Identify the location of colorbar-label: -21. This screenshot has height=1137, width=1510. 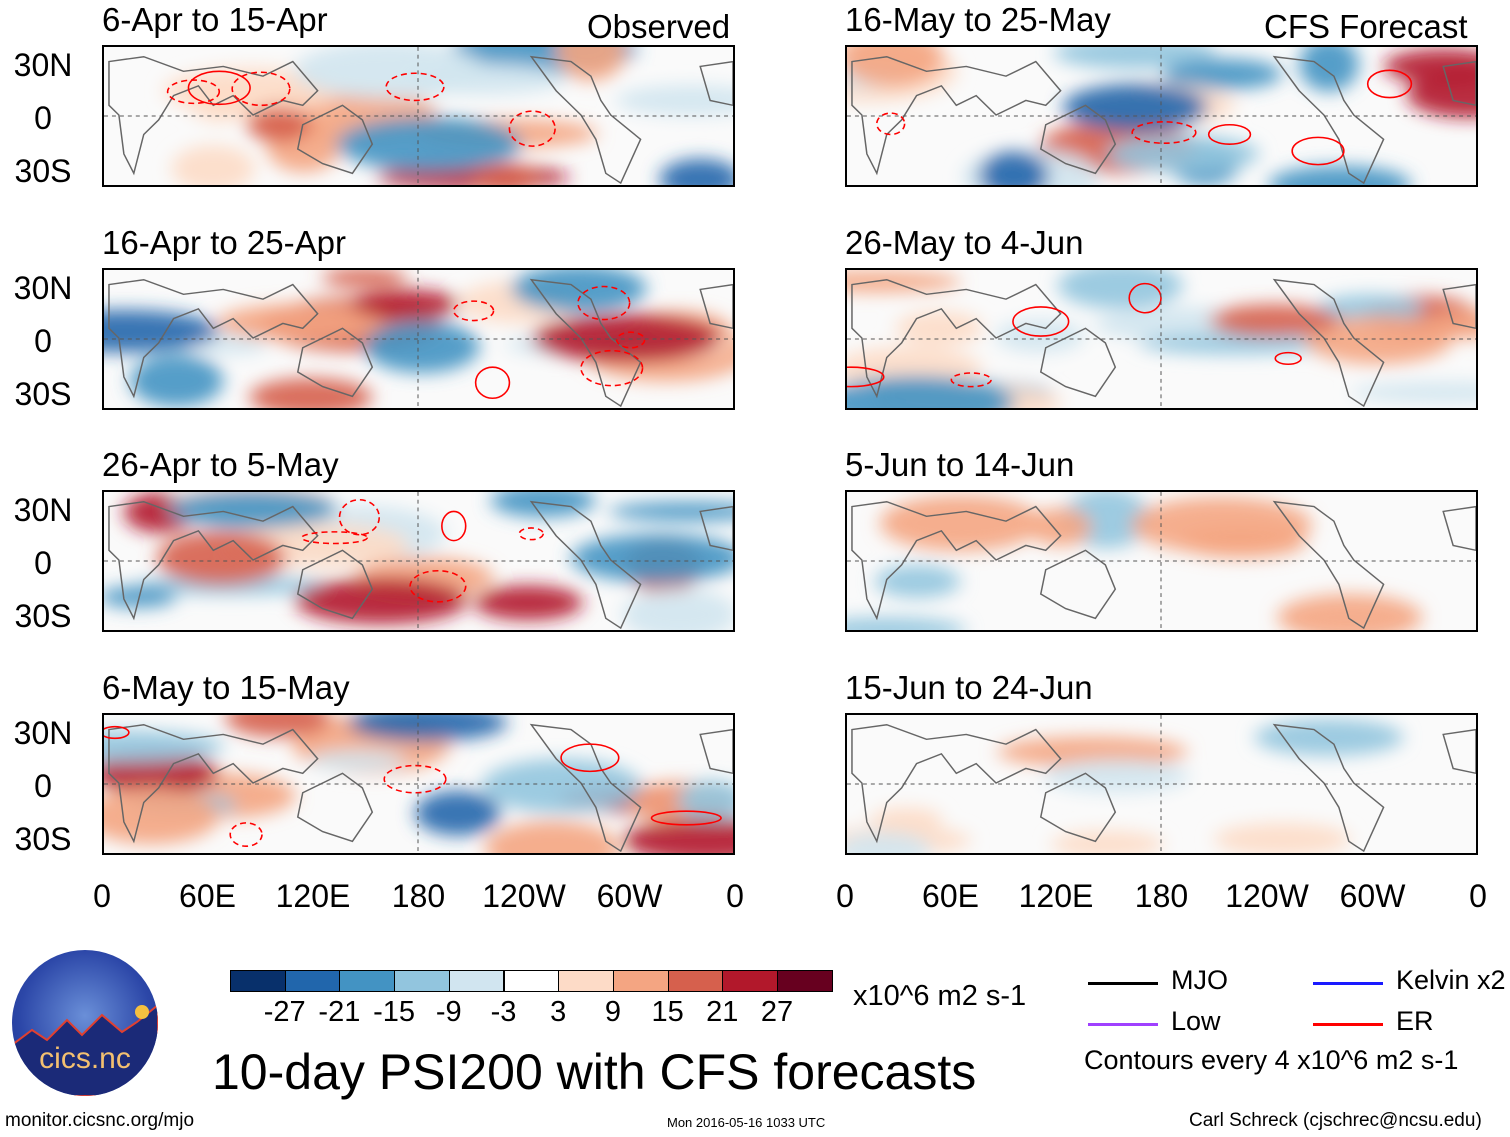
(339, 1012).